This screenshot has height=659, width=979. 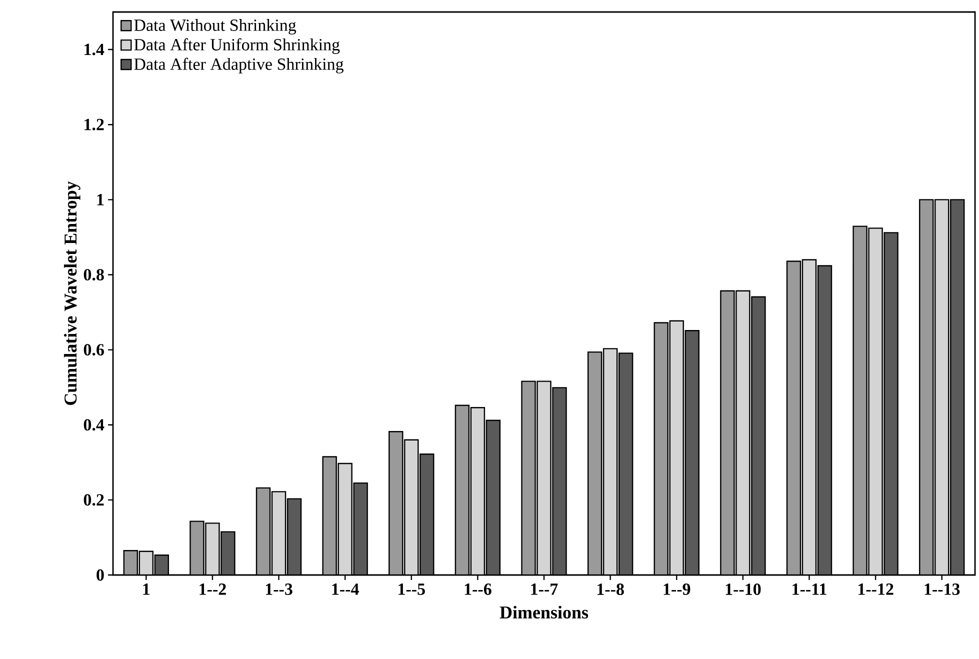 I want to click on x-tick-label: 1--13, so click(x=942, y=589).